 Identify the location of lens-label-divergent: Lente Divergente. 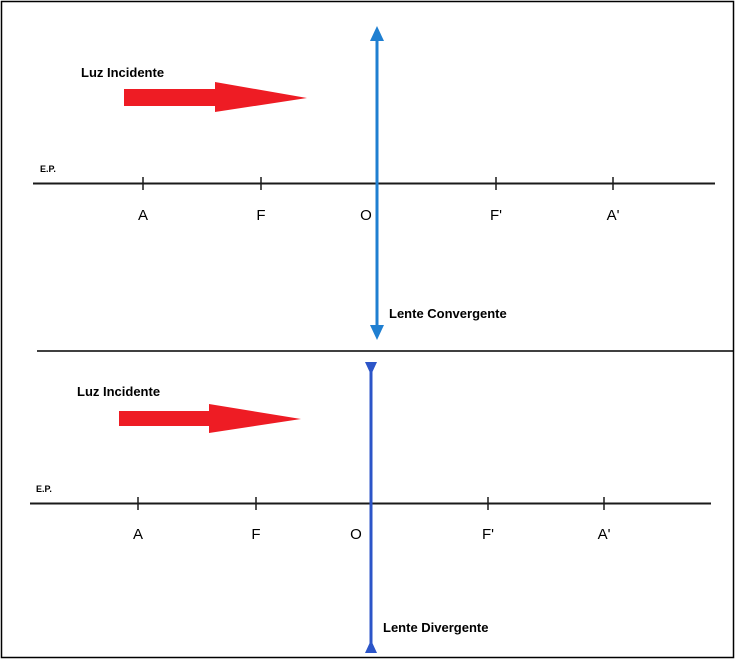
(435, 627).